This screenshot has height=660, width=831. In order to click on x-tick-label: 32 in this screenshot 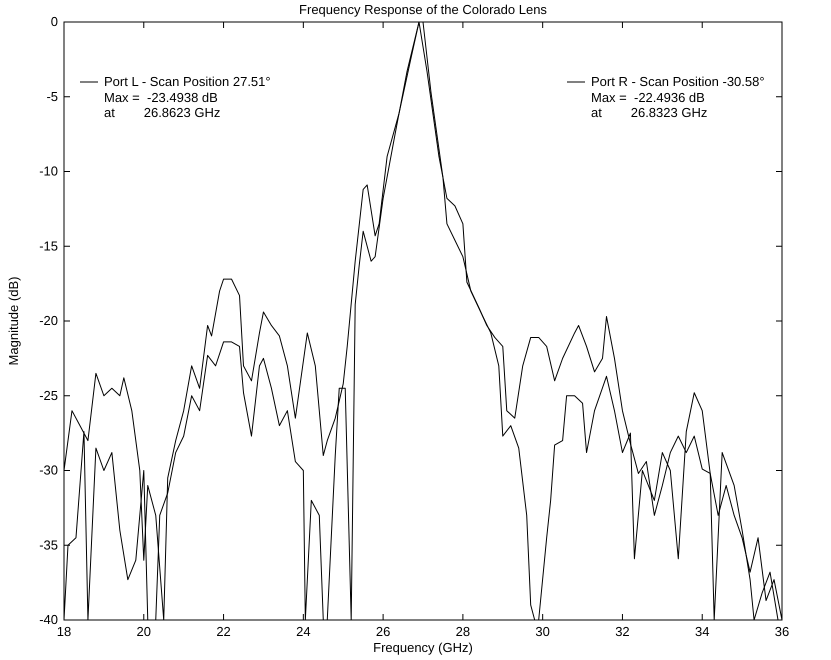, I will do `click(622, 631)`.